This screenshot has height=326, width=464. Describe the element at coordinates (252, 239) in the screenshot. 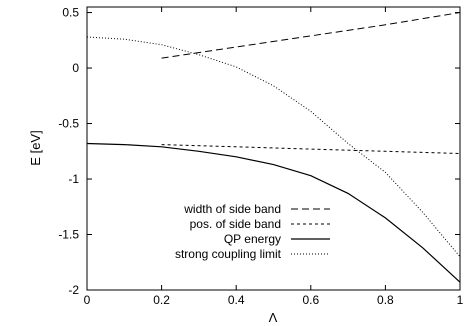

I see `legend-label: QP energy` at that location.